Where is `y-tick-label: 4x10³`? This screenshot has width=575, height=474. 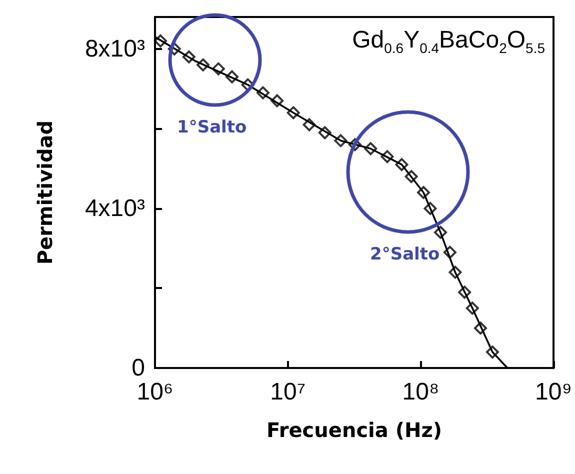
y-tick-label: 4x10³ is located at coordinates (114, 208).